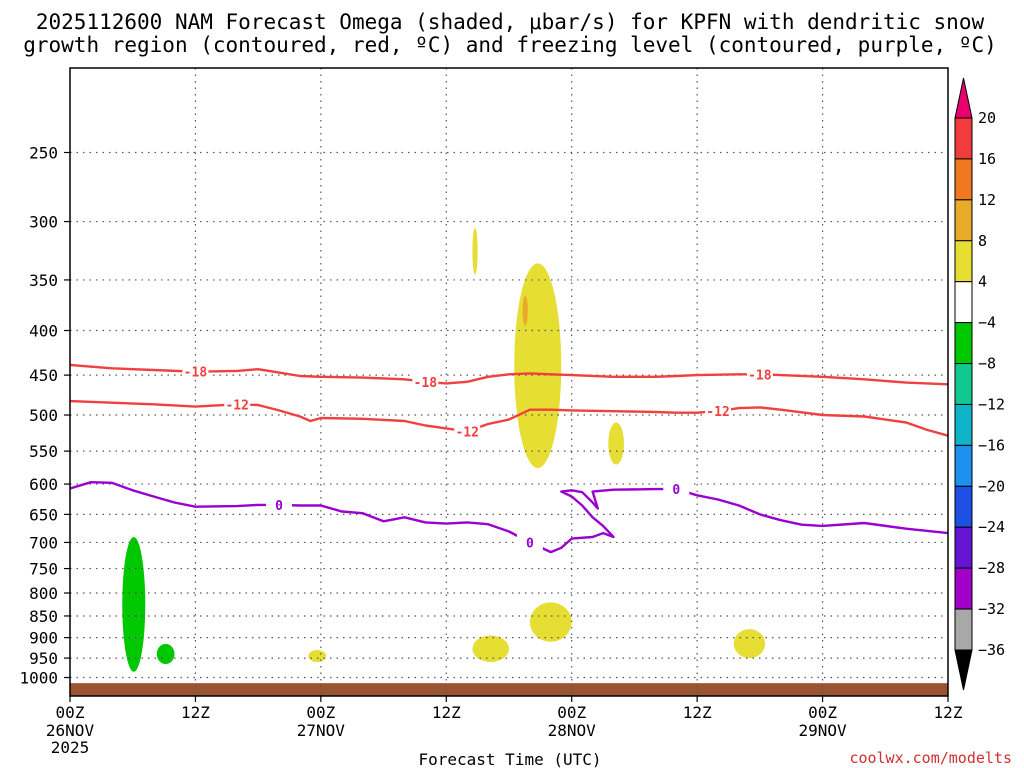  I want to click on colorbar: 20 16 12 8 4 −4 −8 −12 −16 −20 −24 −28 −32 −36, so click(979, 384).